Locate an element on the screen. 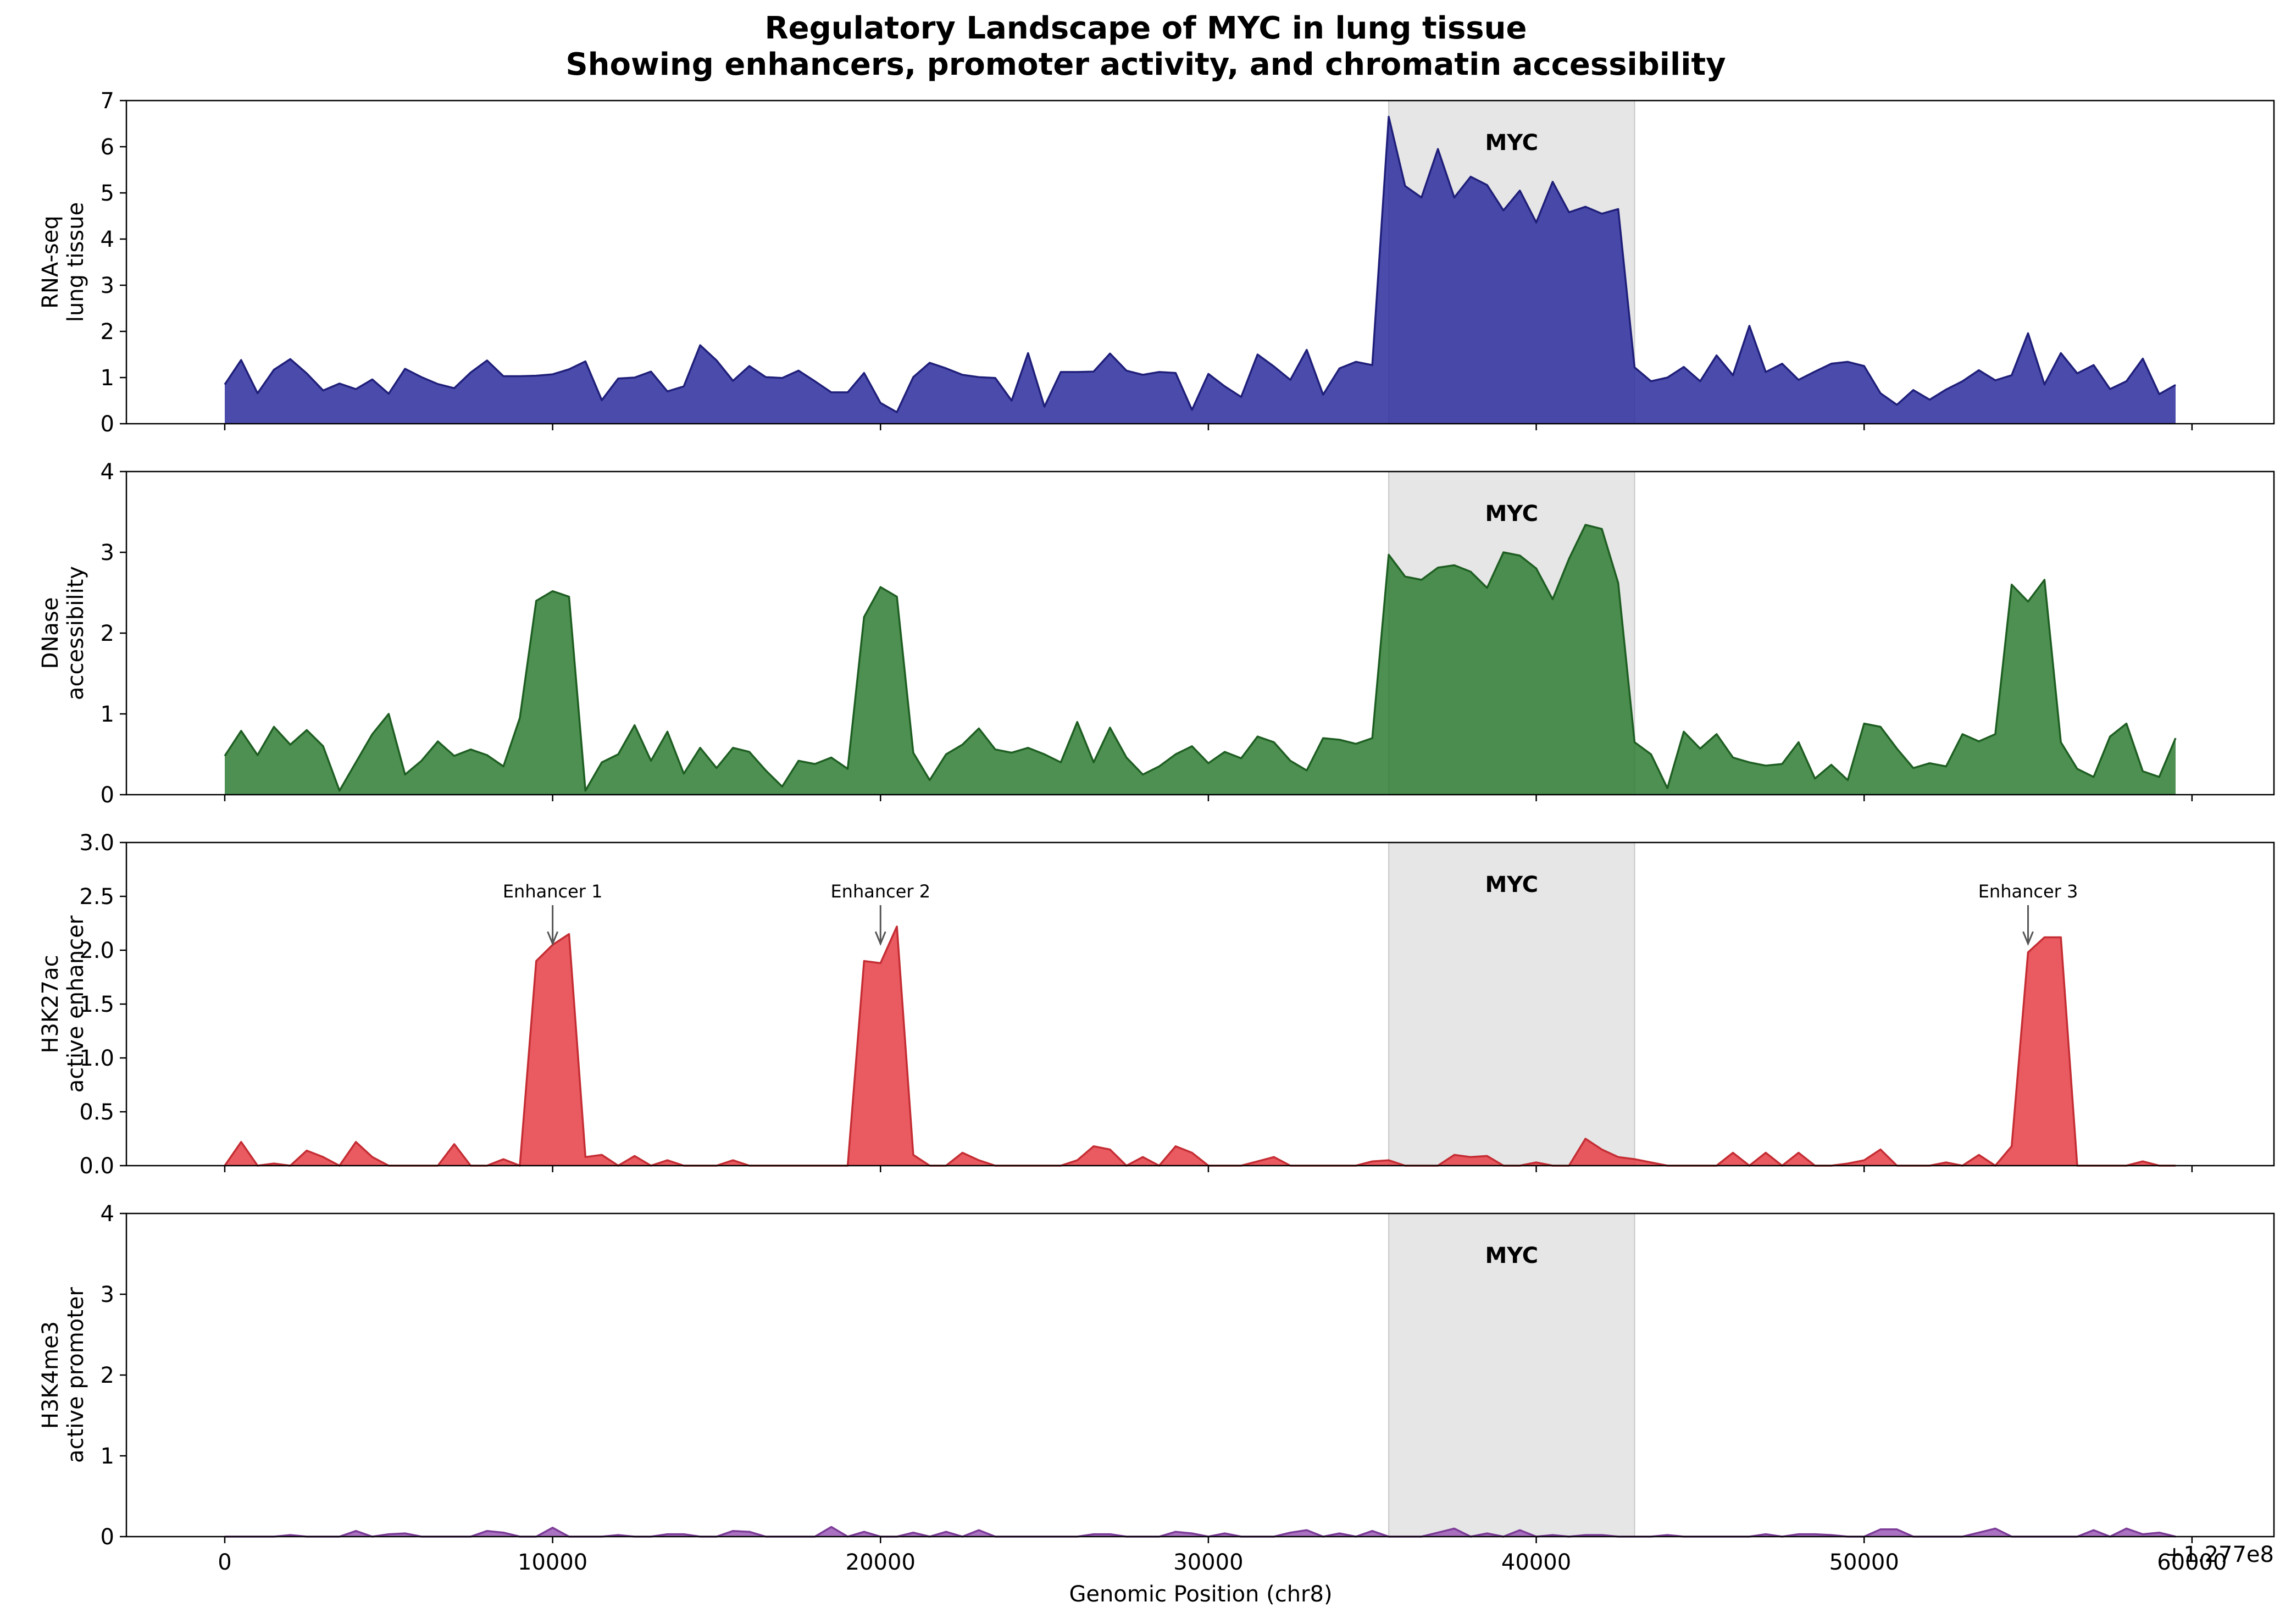 This screenshot has height=1624, width=2291. x-tick-label: 30000 is located at coordinates (1208, 1562).